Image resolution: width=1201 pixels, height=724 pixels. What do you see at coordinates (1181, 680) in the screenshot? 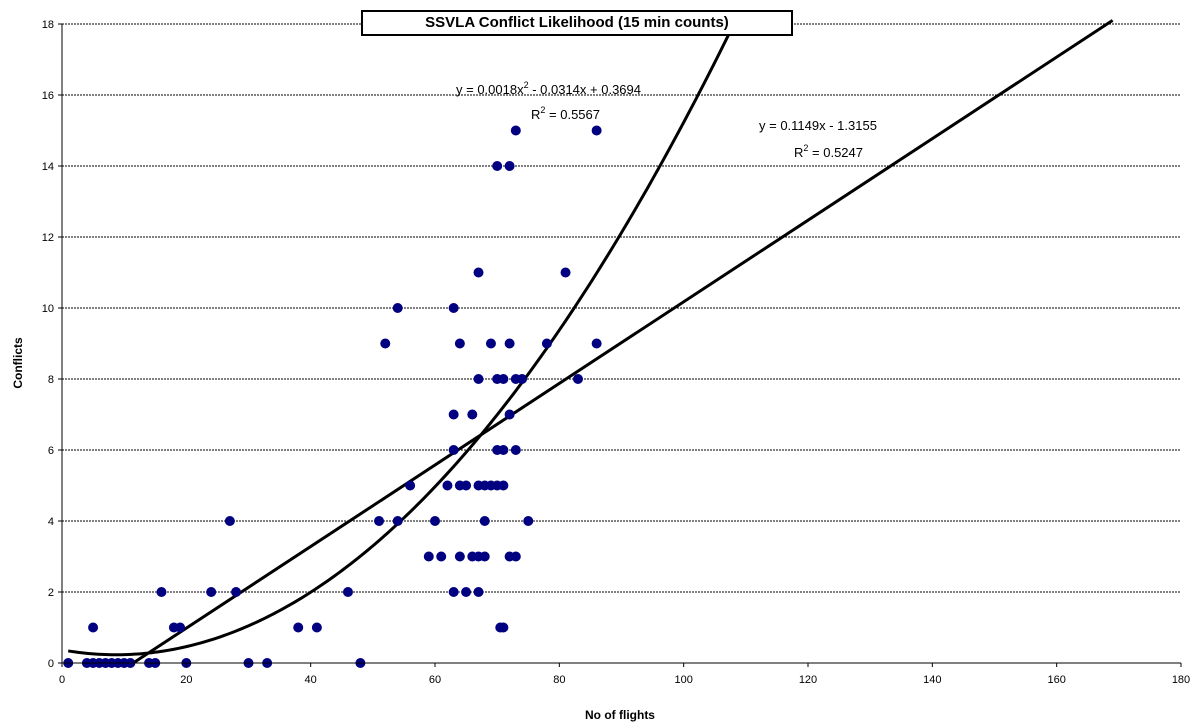
I see `x-tick-label: 180` at bounding box center [1181, 680].